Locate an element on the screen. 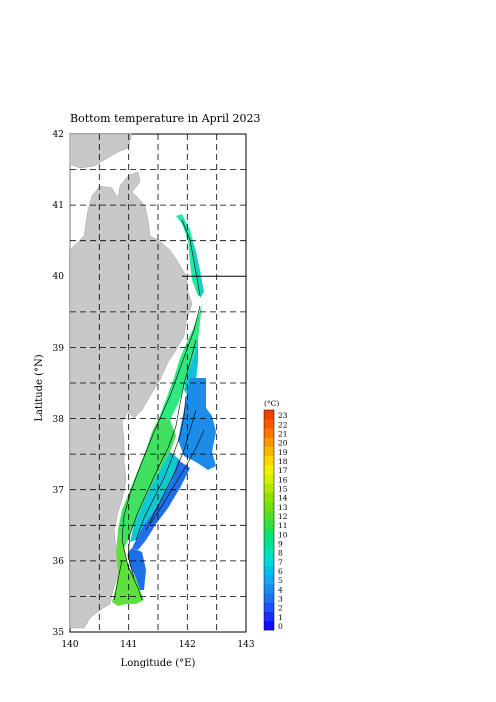 Image resolution: width=496 pixels, height=702 pixels. colorbar-label-8: 8 is located at coordinates (280, 553).